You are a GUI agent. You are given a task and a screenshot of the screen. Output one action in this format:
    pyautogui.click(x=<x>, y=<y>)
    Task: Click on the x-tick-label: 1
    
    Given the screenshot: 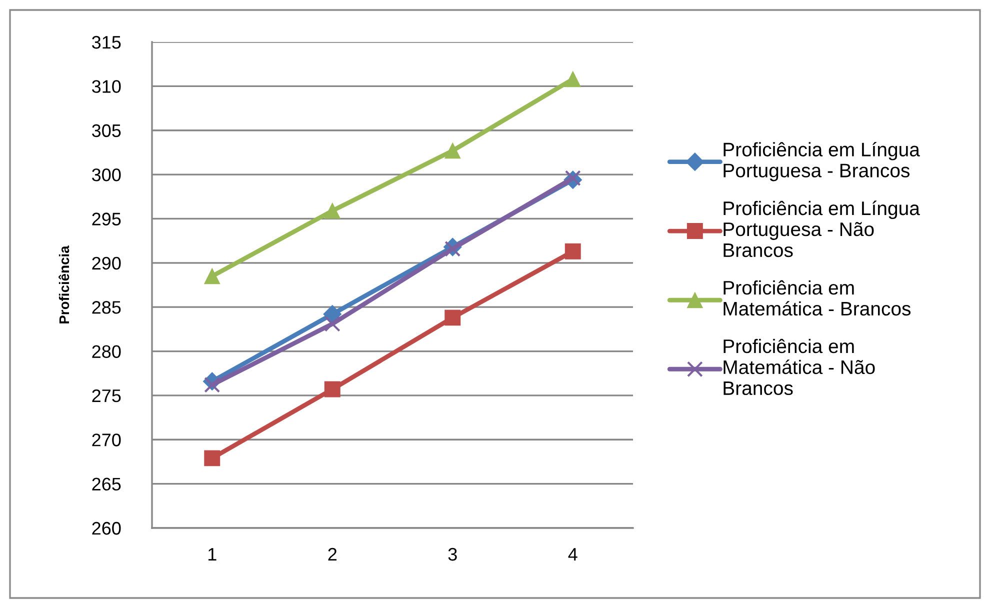 What is the action you would take?
    pyautogui.click(x=212, y=554)
    